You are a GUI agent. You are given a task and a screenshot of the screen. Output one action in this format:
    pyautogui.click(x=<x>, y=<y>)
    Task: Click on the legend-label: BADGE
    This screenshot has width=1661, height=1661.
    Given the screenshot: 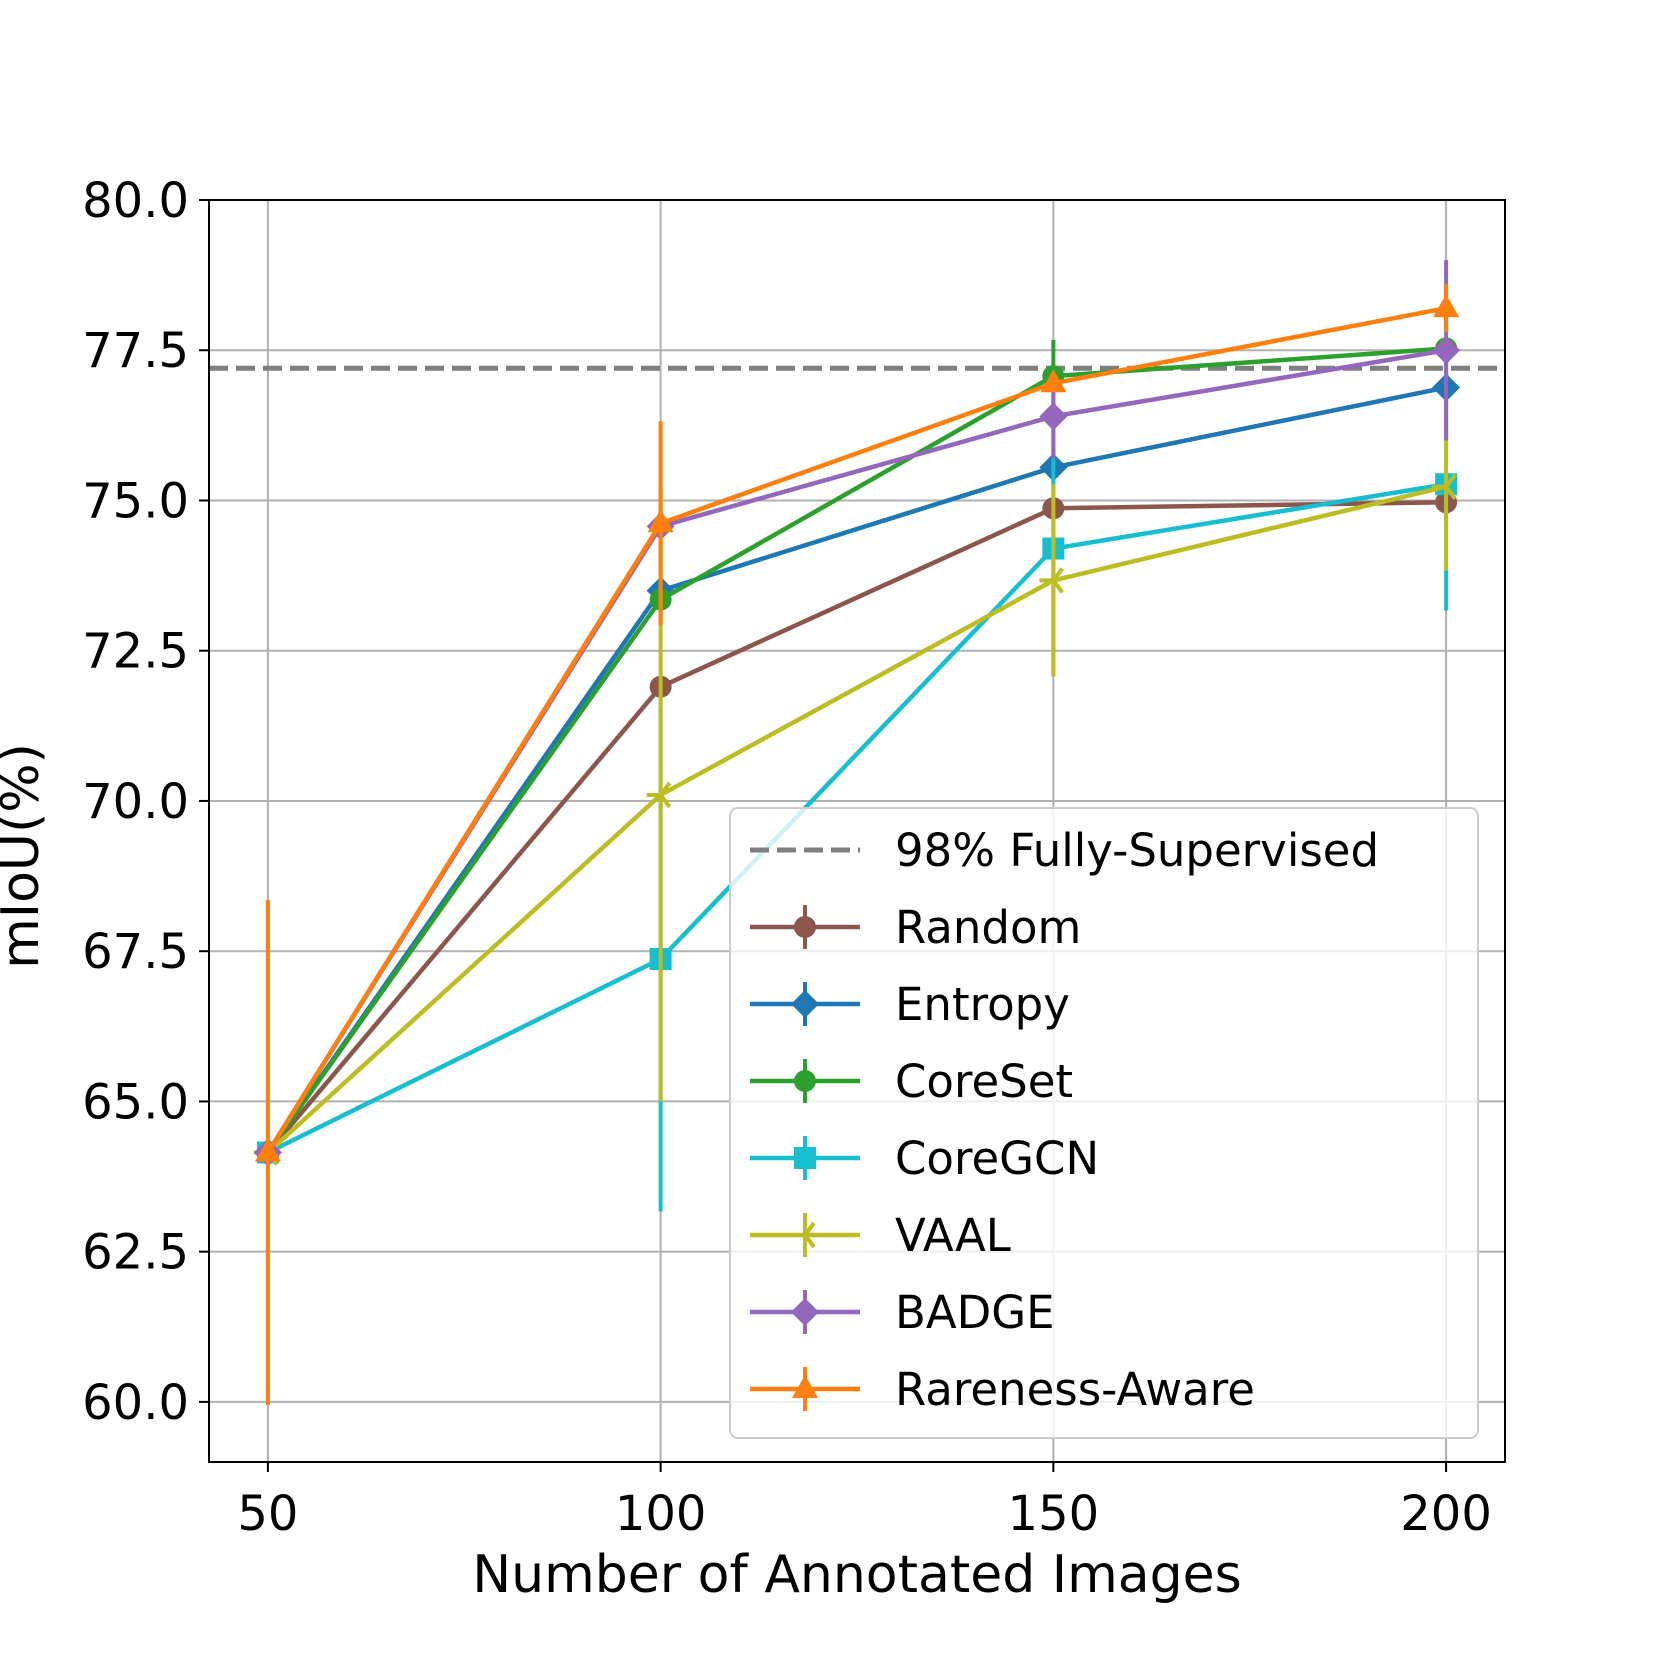 What is the action you would take?
    pyautogui.click(x=975, y=1312)
    